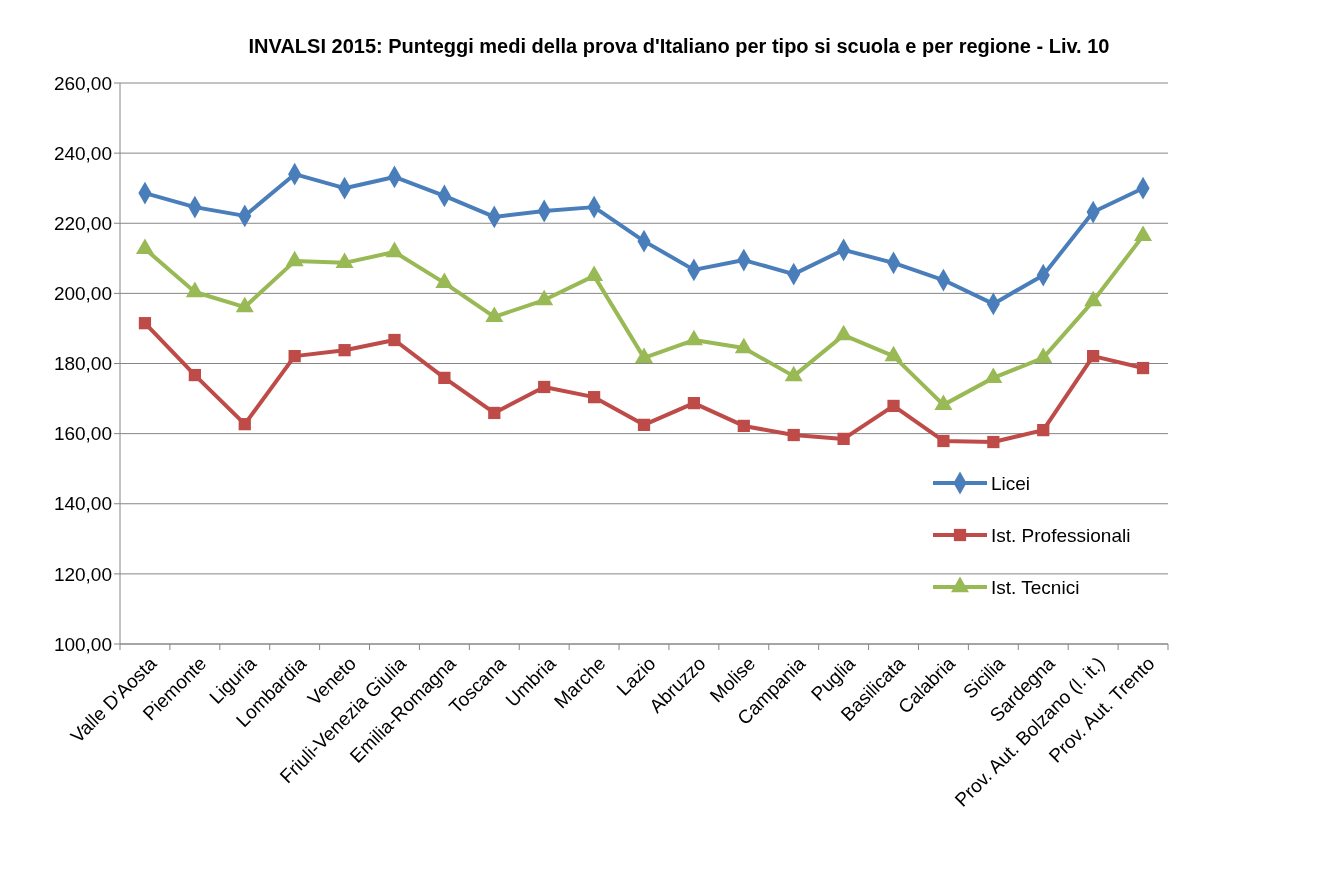 The image size is (1335, 874). I want to click on y-tick-label: 260,00, so click(82, 83).